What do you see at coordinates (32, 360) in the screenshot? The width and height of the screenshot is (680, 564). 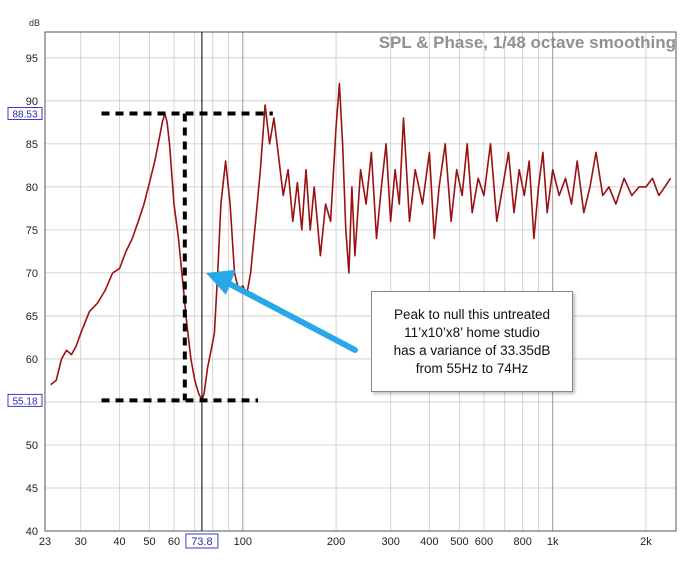 I see `y-tick-label: 60` at bounding box center [32, 360].